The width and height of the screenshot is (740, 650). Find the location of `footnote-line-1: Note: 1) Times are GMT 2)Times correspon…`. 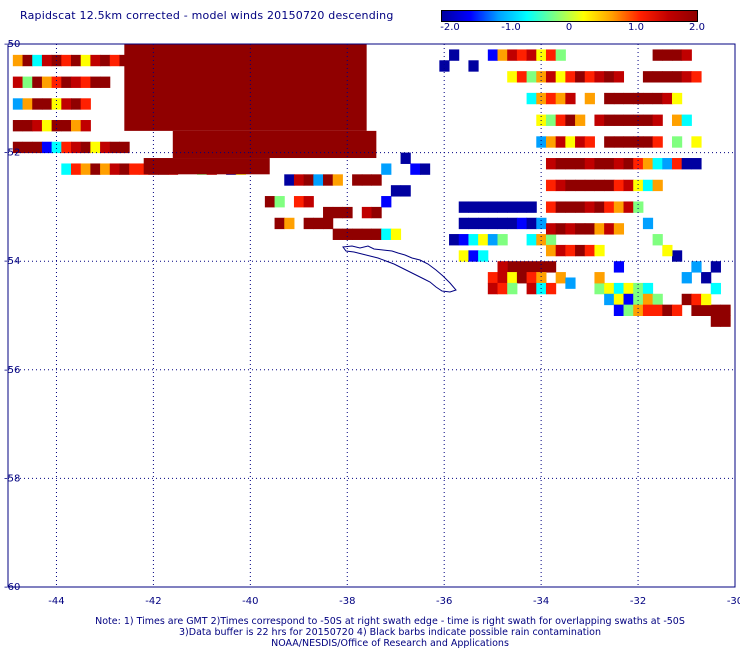

footnote-line-1: Note: 1) Times are GMT 2)Times correspon… is located at coordinates (390, 621).